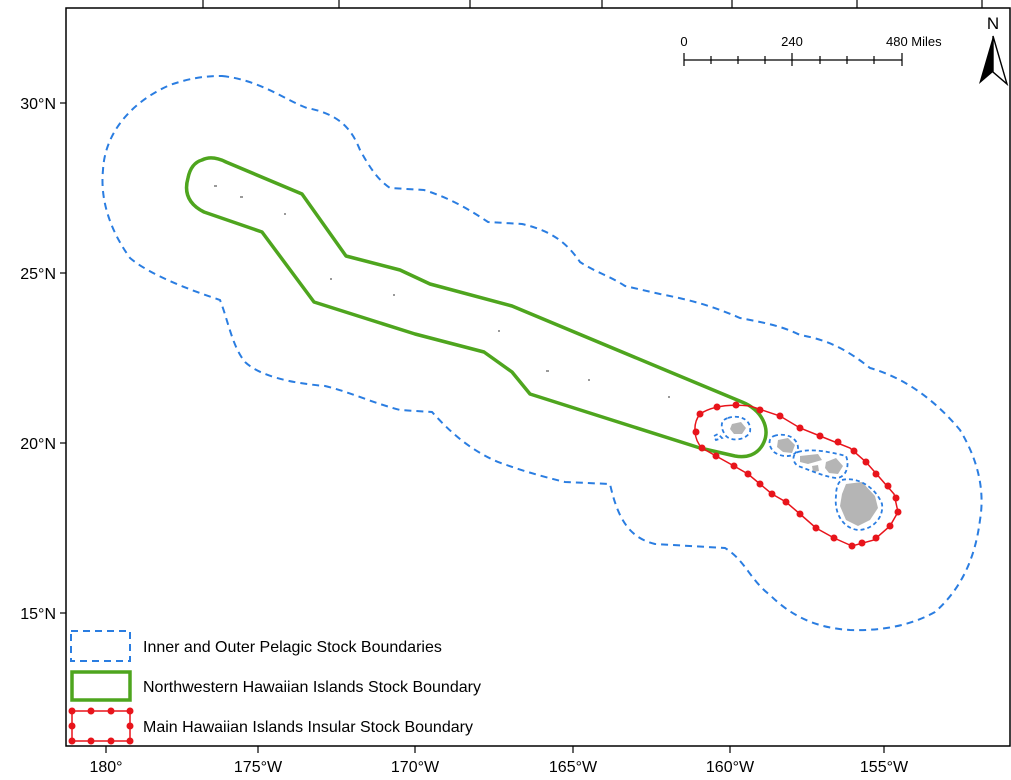 The height and width of the screenshot is (780, 1011). Describe the element at coordinates (884, 767) in the screenshot. I see `lon-label-155w: 155°W` at that location.